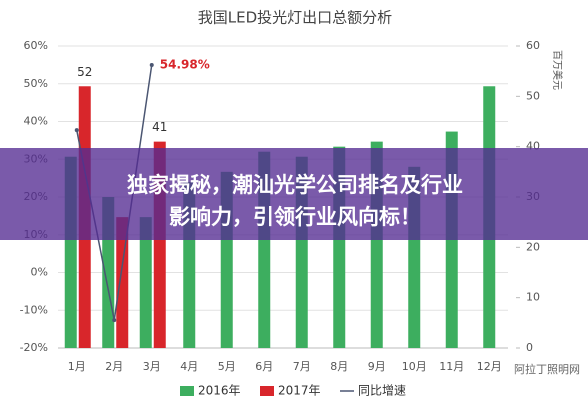 Image resolution: width=588 pixels, height=400 pixels. Describe the element at coordinates (264, 366) in the screenshot. I see `x-tick-label: 6月` at that location.